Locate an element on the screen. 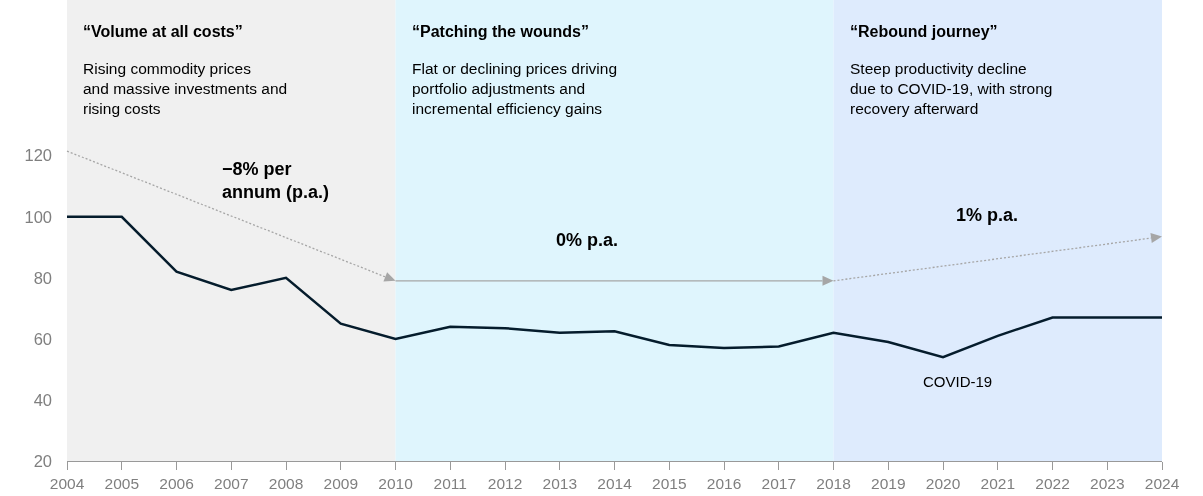 This screenshot has height=496, width=1203. band-label: “Patching the wounds” is located at coordinates (500, 31).